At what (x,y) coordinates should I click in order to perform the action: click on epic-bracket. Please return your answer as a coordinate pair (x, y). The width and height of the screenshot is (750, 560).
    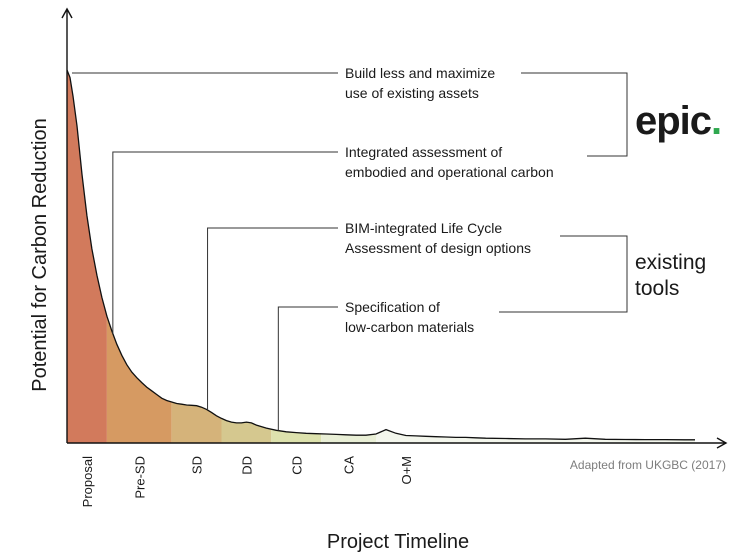
    Looking at the image, I should click on (574, 114).